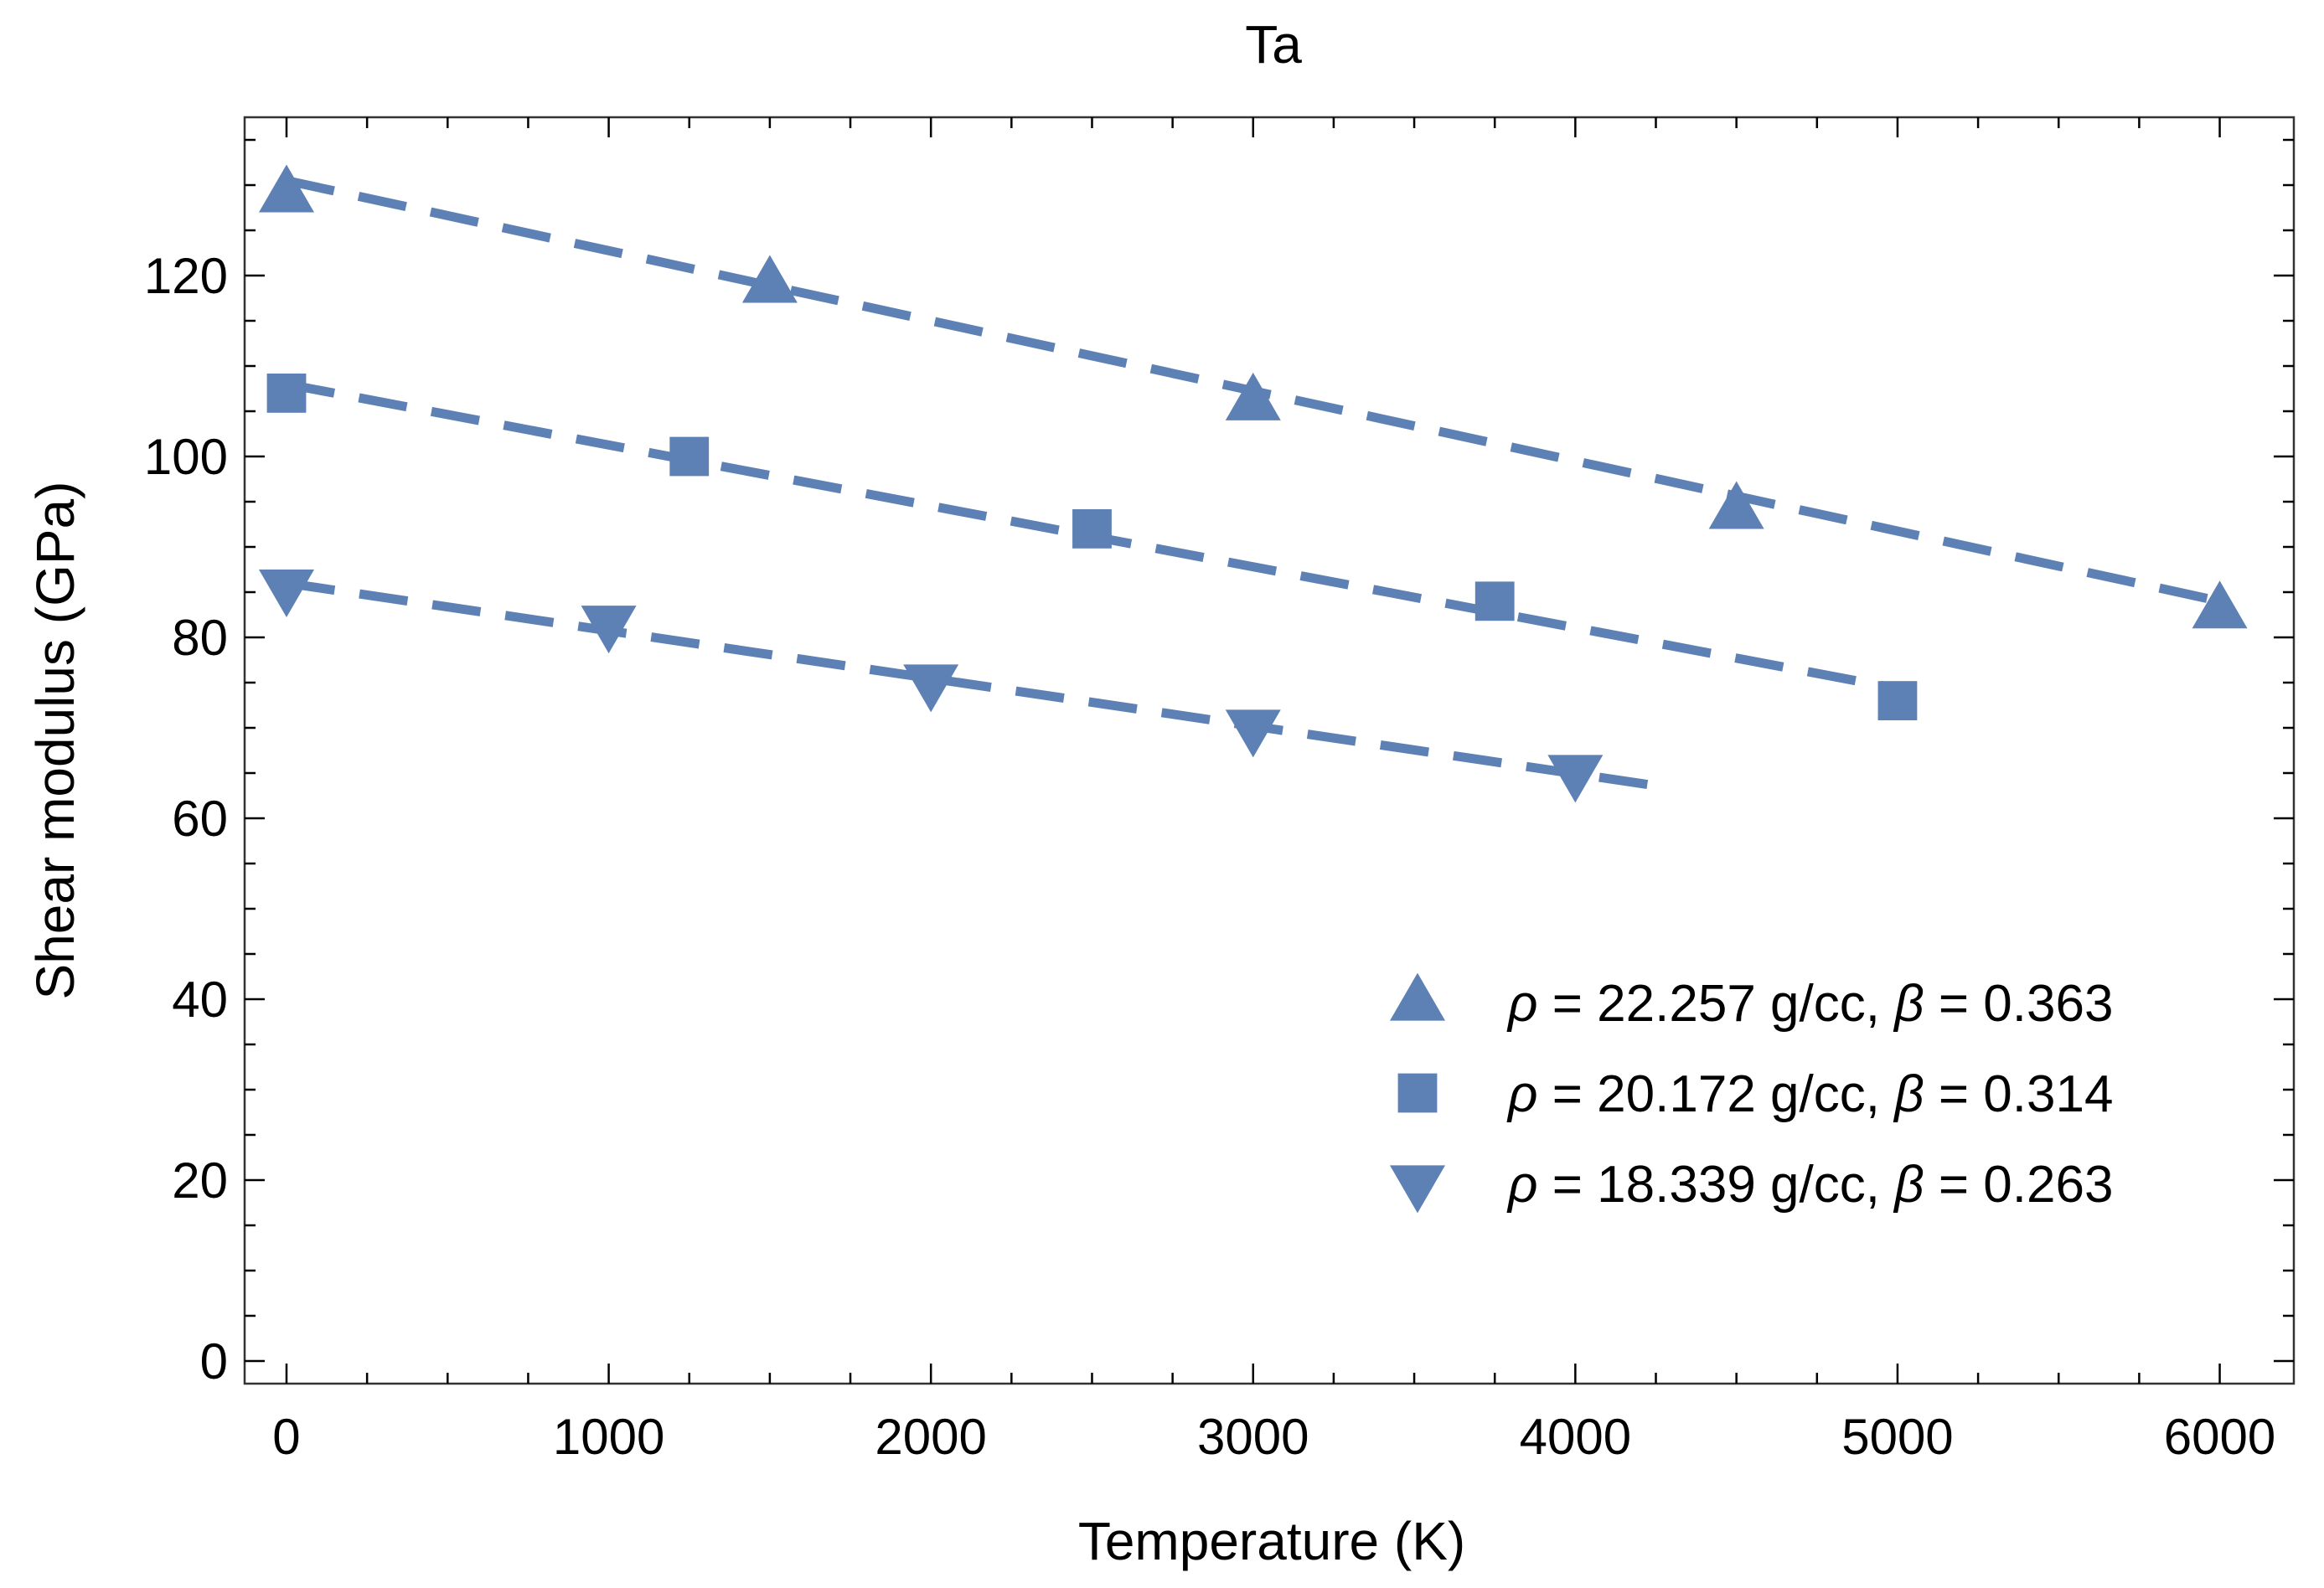 This screenshot has height=1588, width=2324. I want to click on legend-text: = 20.172 g/cc,, so click(1716, 1094).